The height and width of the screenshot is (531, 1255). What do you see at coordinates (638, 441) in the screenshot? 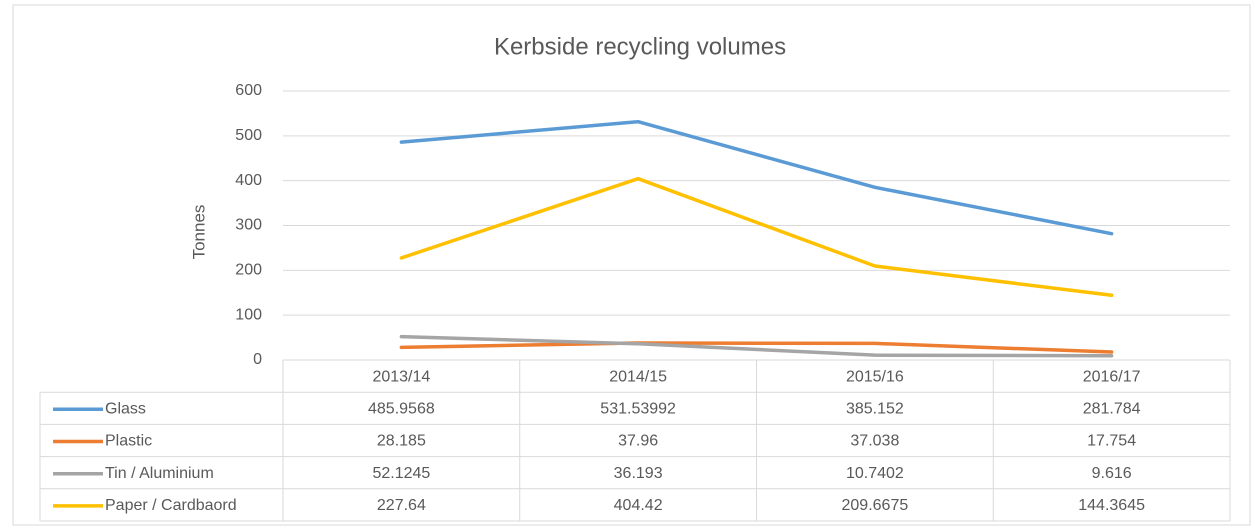
I see `table-value: 37.96` at bounding box center [638, 441].